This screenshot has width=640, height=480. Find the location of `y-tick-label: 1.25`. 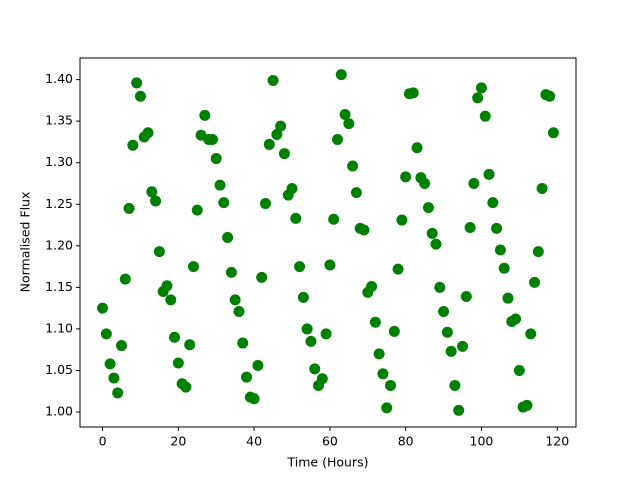

y-tick-label: 1.25 is located at coordinates (59, 203).